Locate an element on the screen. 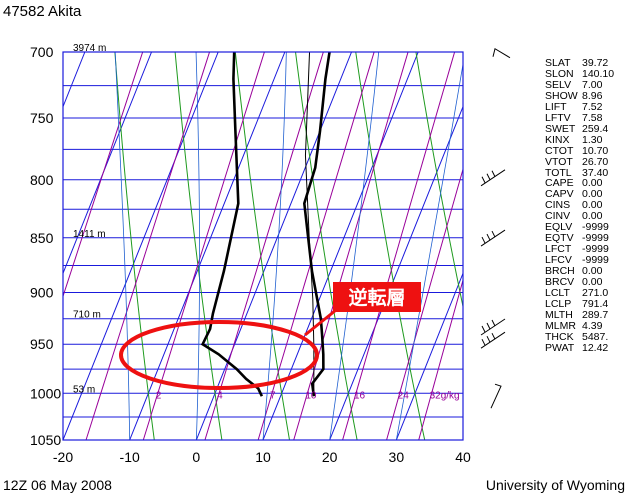  index-key: CAPV is located at coordinates (559, 194).